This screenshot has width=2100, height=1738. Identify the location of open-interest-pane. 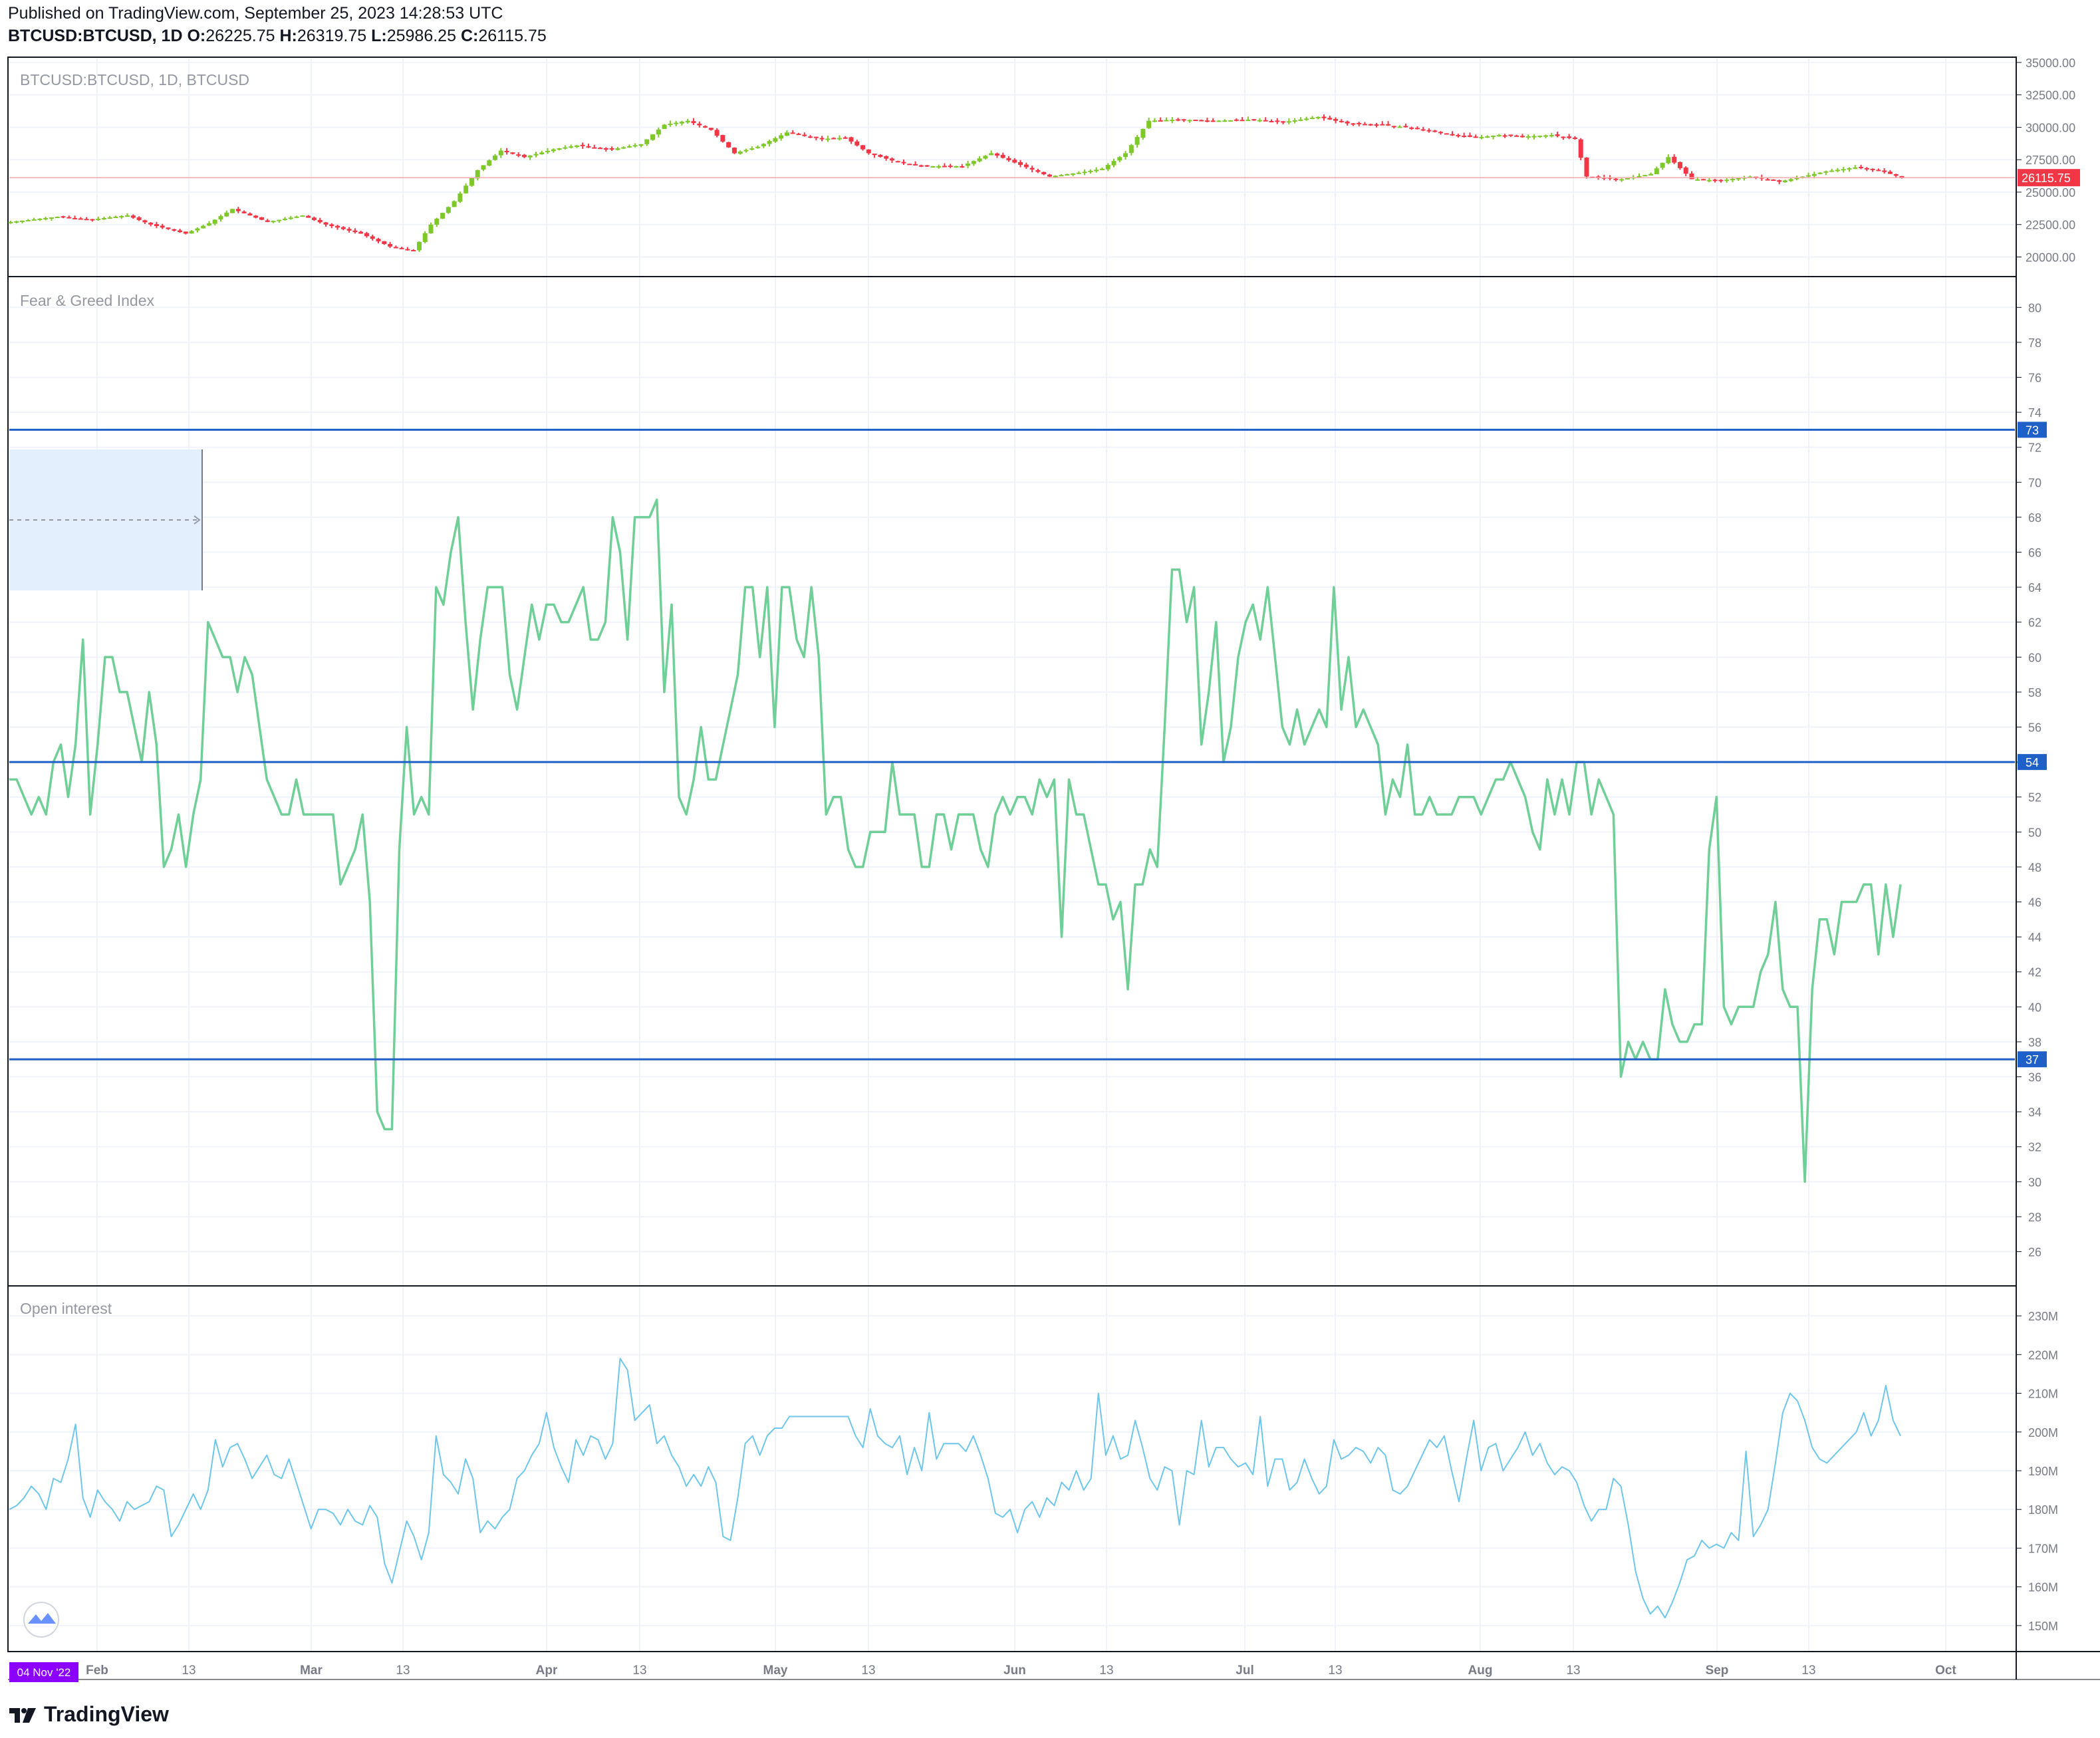
(955, 1488).